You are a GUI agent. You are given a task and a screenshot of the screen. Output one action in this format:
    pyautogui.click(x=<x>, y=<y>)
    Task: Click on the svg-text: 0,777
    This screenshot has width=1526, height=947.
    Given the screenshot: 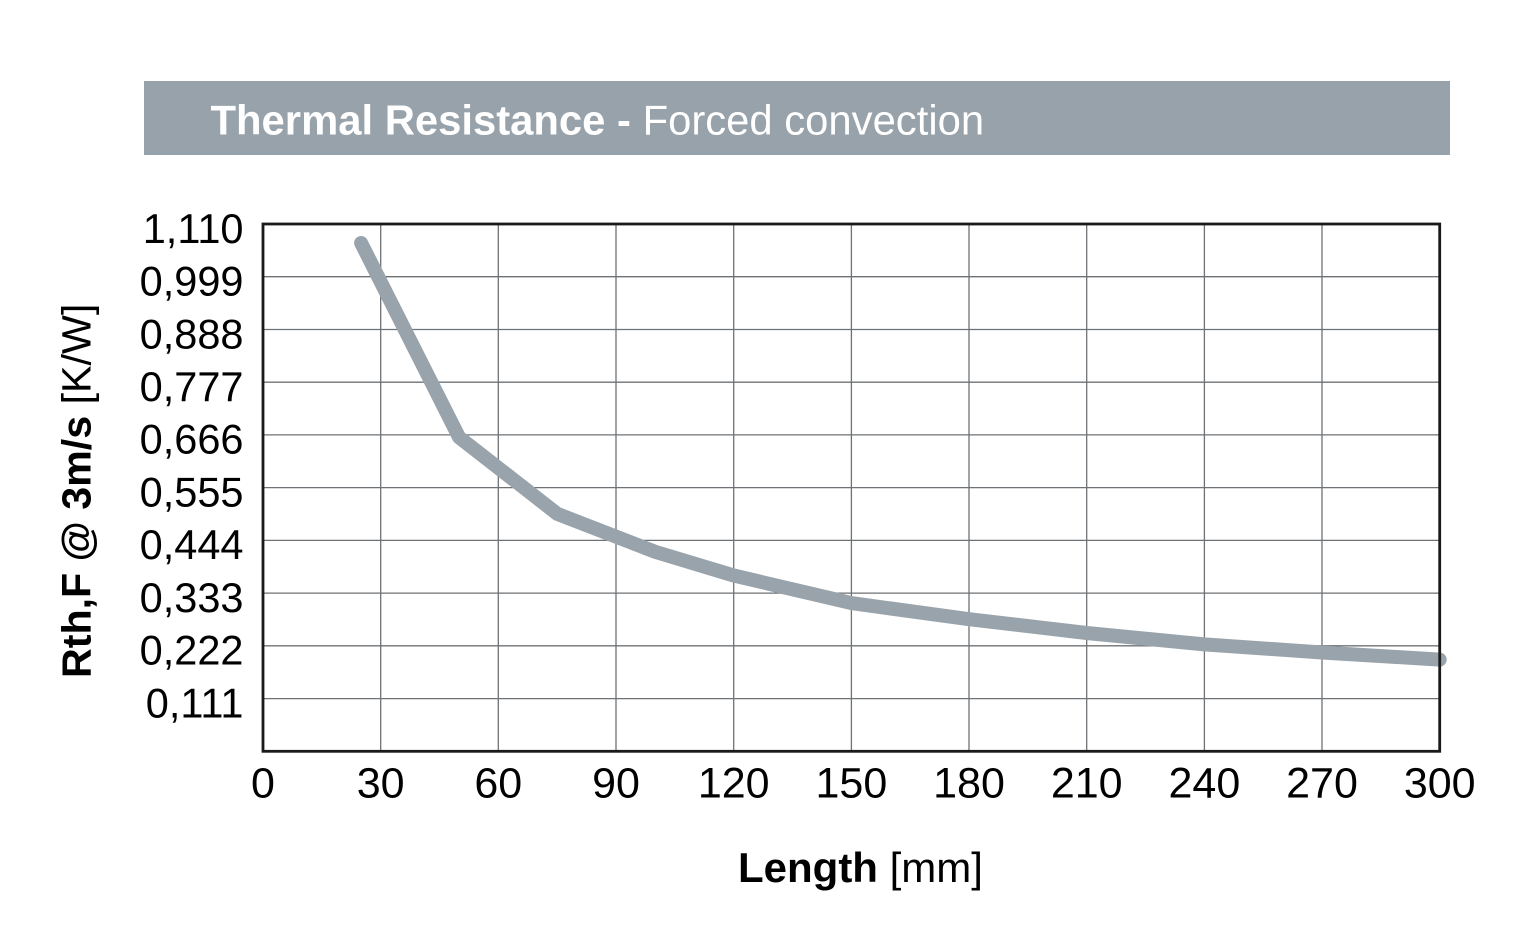 What is the action you would take?
    pyautogui.click(x=192, y=386)
    